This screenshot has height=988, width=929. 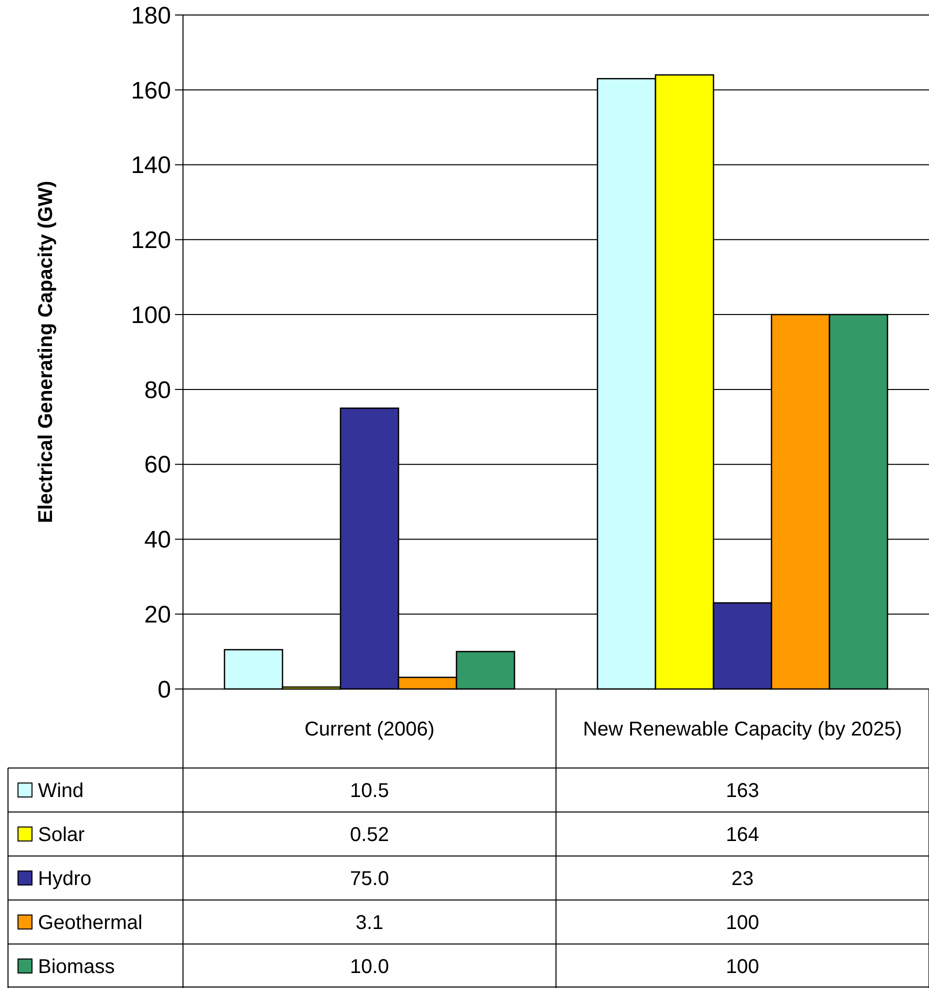 I want to click on y-tick-label: 160, so click(x=150, y=90).